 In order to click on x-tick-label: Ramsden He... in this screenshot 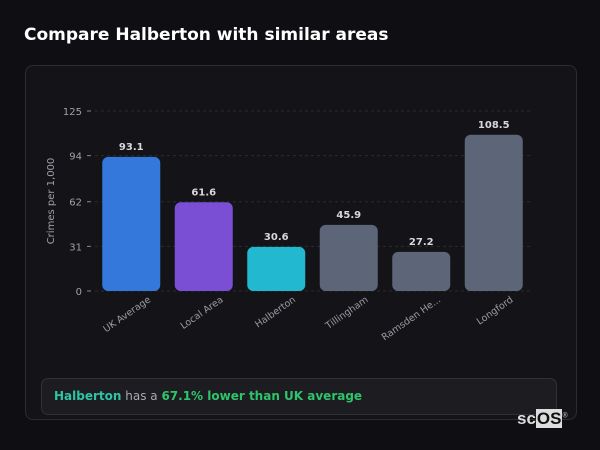, I will do `click(411, 318)`.